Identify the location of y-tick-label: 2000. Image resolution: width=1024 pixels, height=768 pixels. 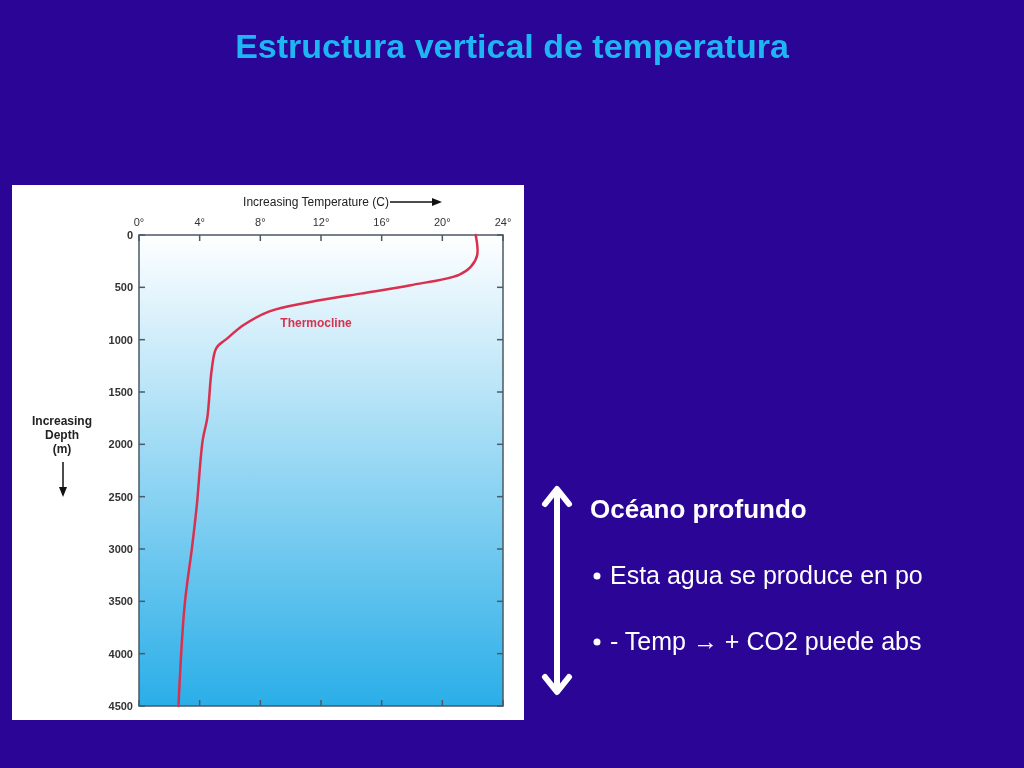
(120, 444).